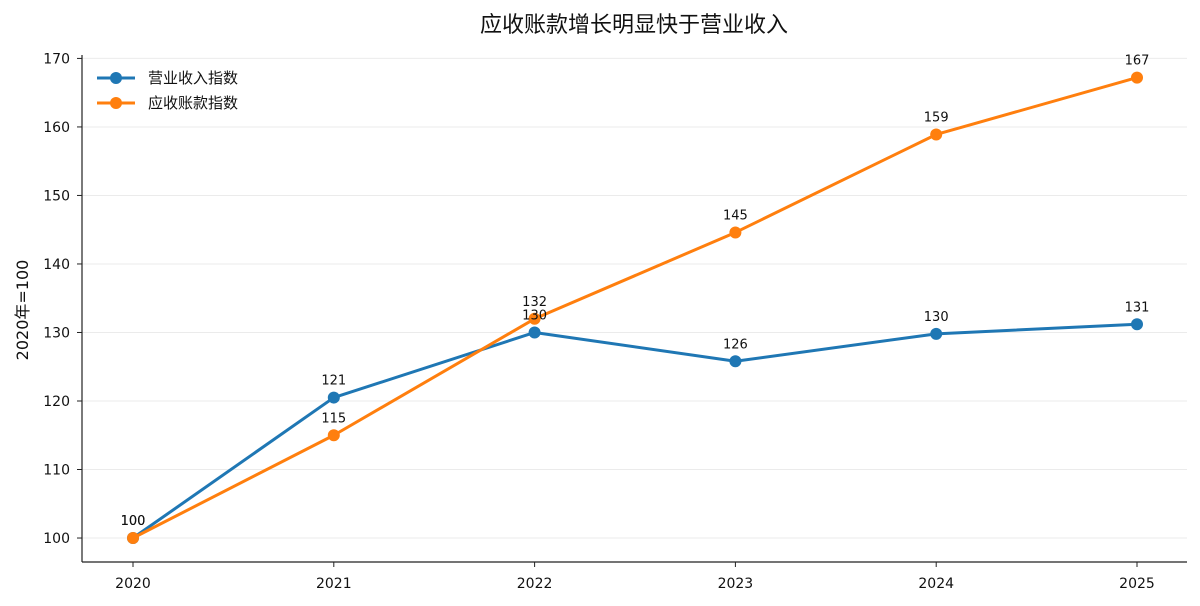  Describe the element at coordinates (56, 333) in the screenshot. I see `y-tick-label: 130` at that location.